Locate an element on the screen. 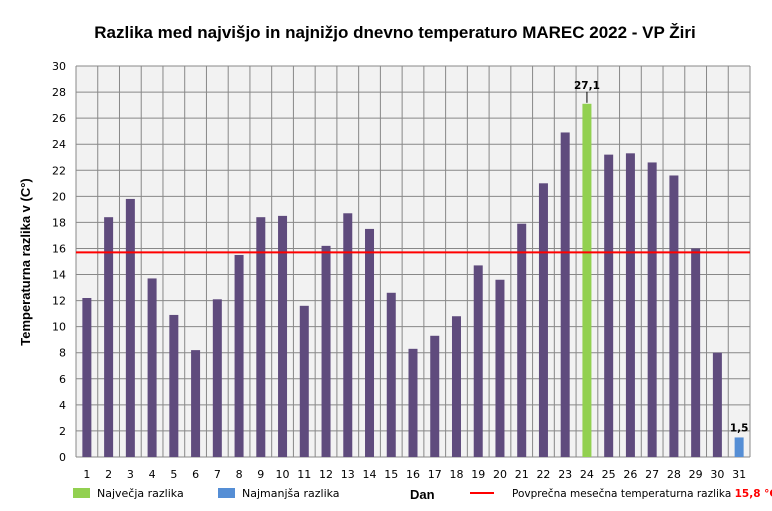 This screenshot has width=772, height=511. y-tick-label: 14 is located at coordinates (59, 275).